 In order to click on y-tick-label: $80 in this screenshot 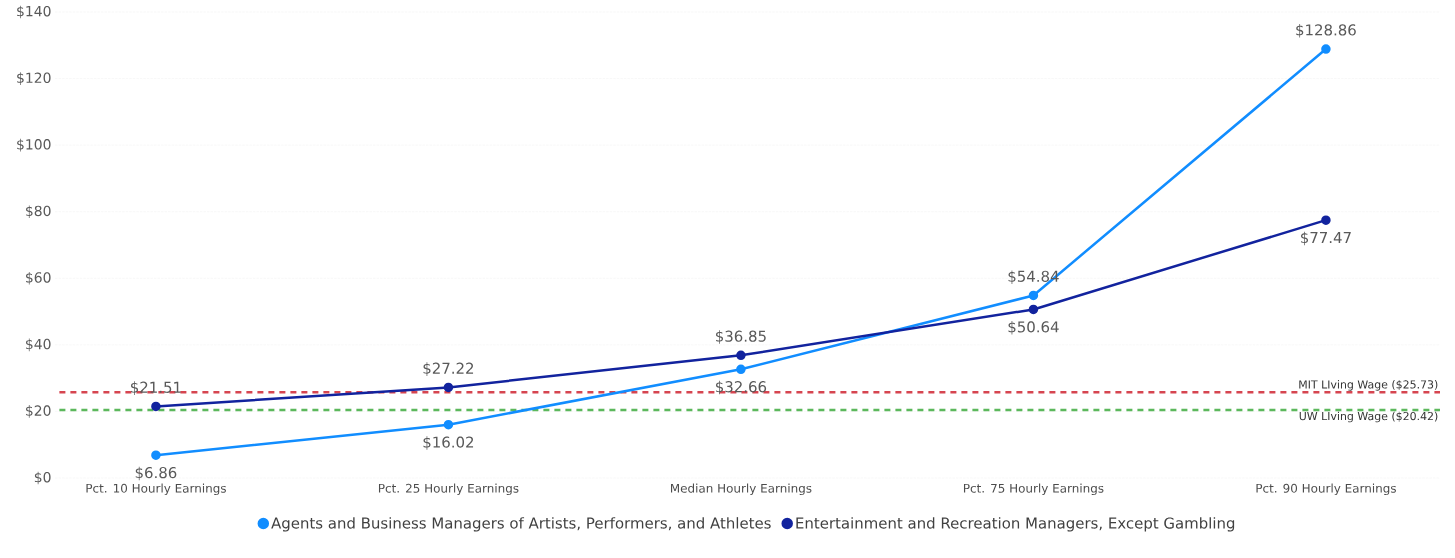, I will do `click(38, 212)`.